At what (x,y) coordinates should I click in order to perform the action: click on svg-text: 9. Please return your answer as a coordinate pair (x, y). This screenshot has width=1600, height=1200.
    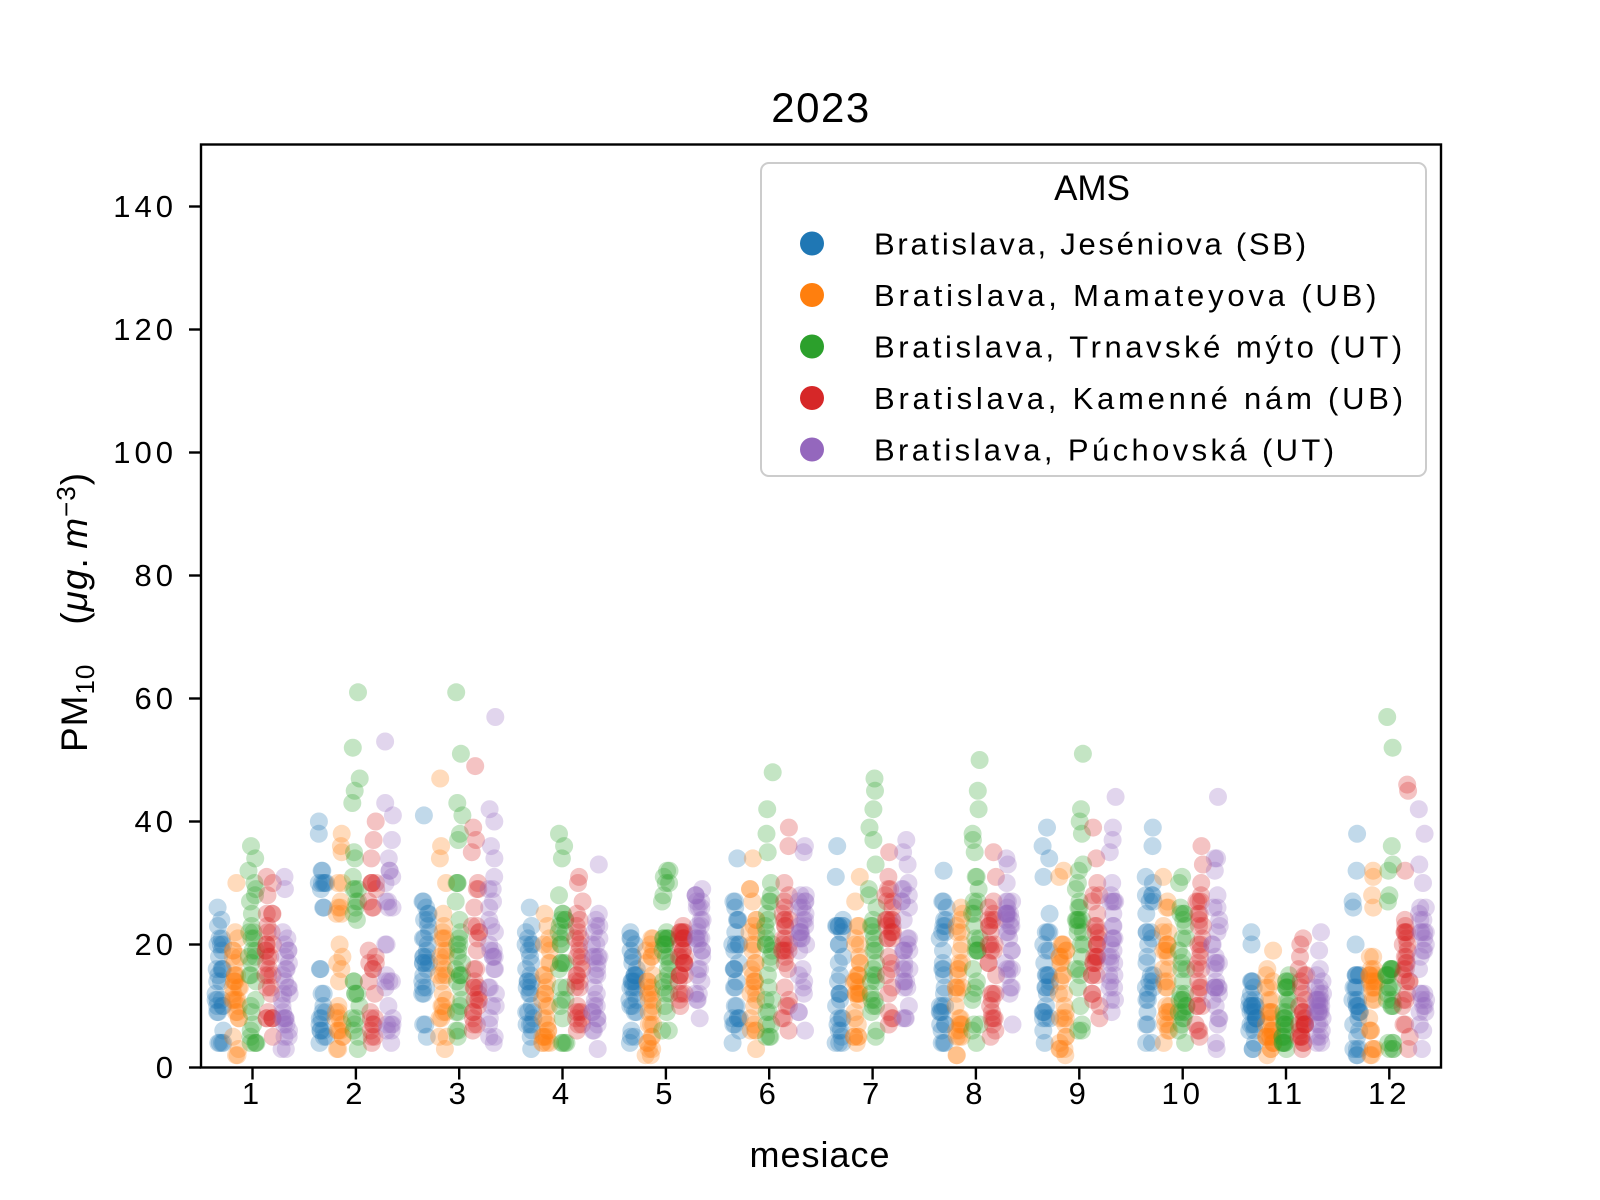
    Looking at the image, I should click on (1079, 1093).